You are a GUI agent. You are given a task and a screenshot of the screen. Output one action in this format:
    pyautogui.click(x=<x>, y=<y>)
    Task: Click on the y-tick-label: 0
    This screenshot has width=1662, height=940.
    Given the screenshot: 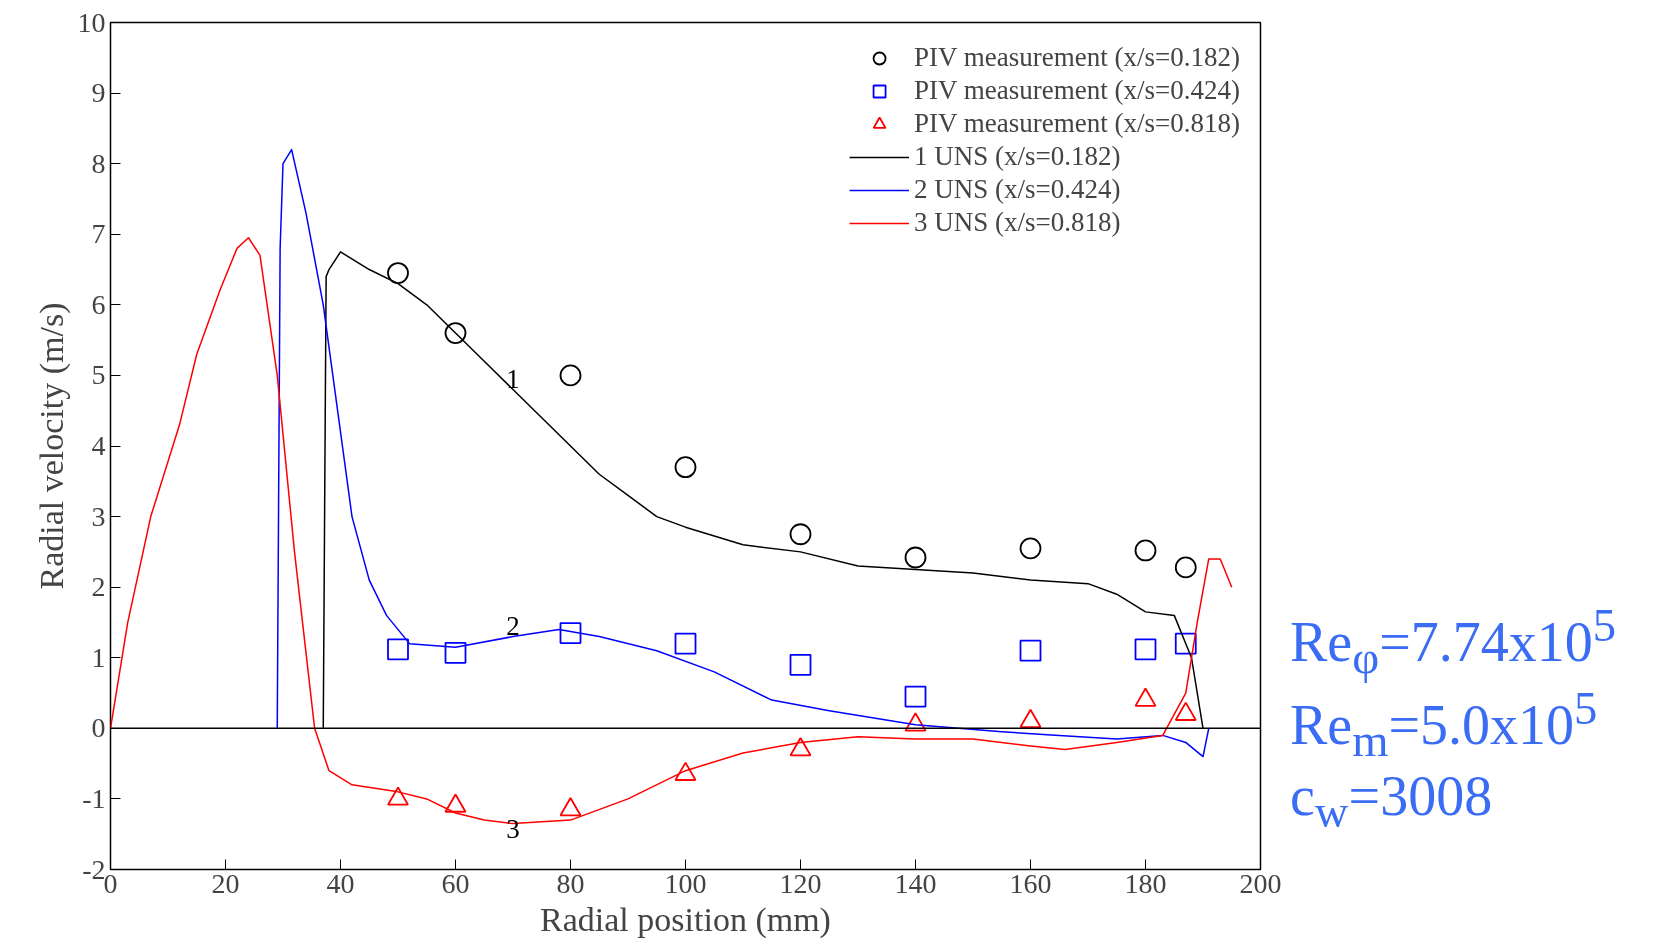 What is the action you would take?
    pyautogui.click(x=98, y=728)
    